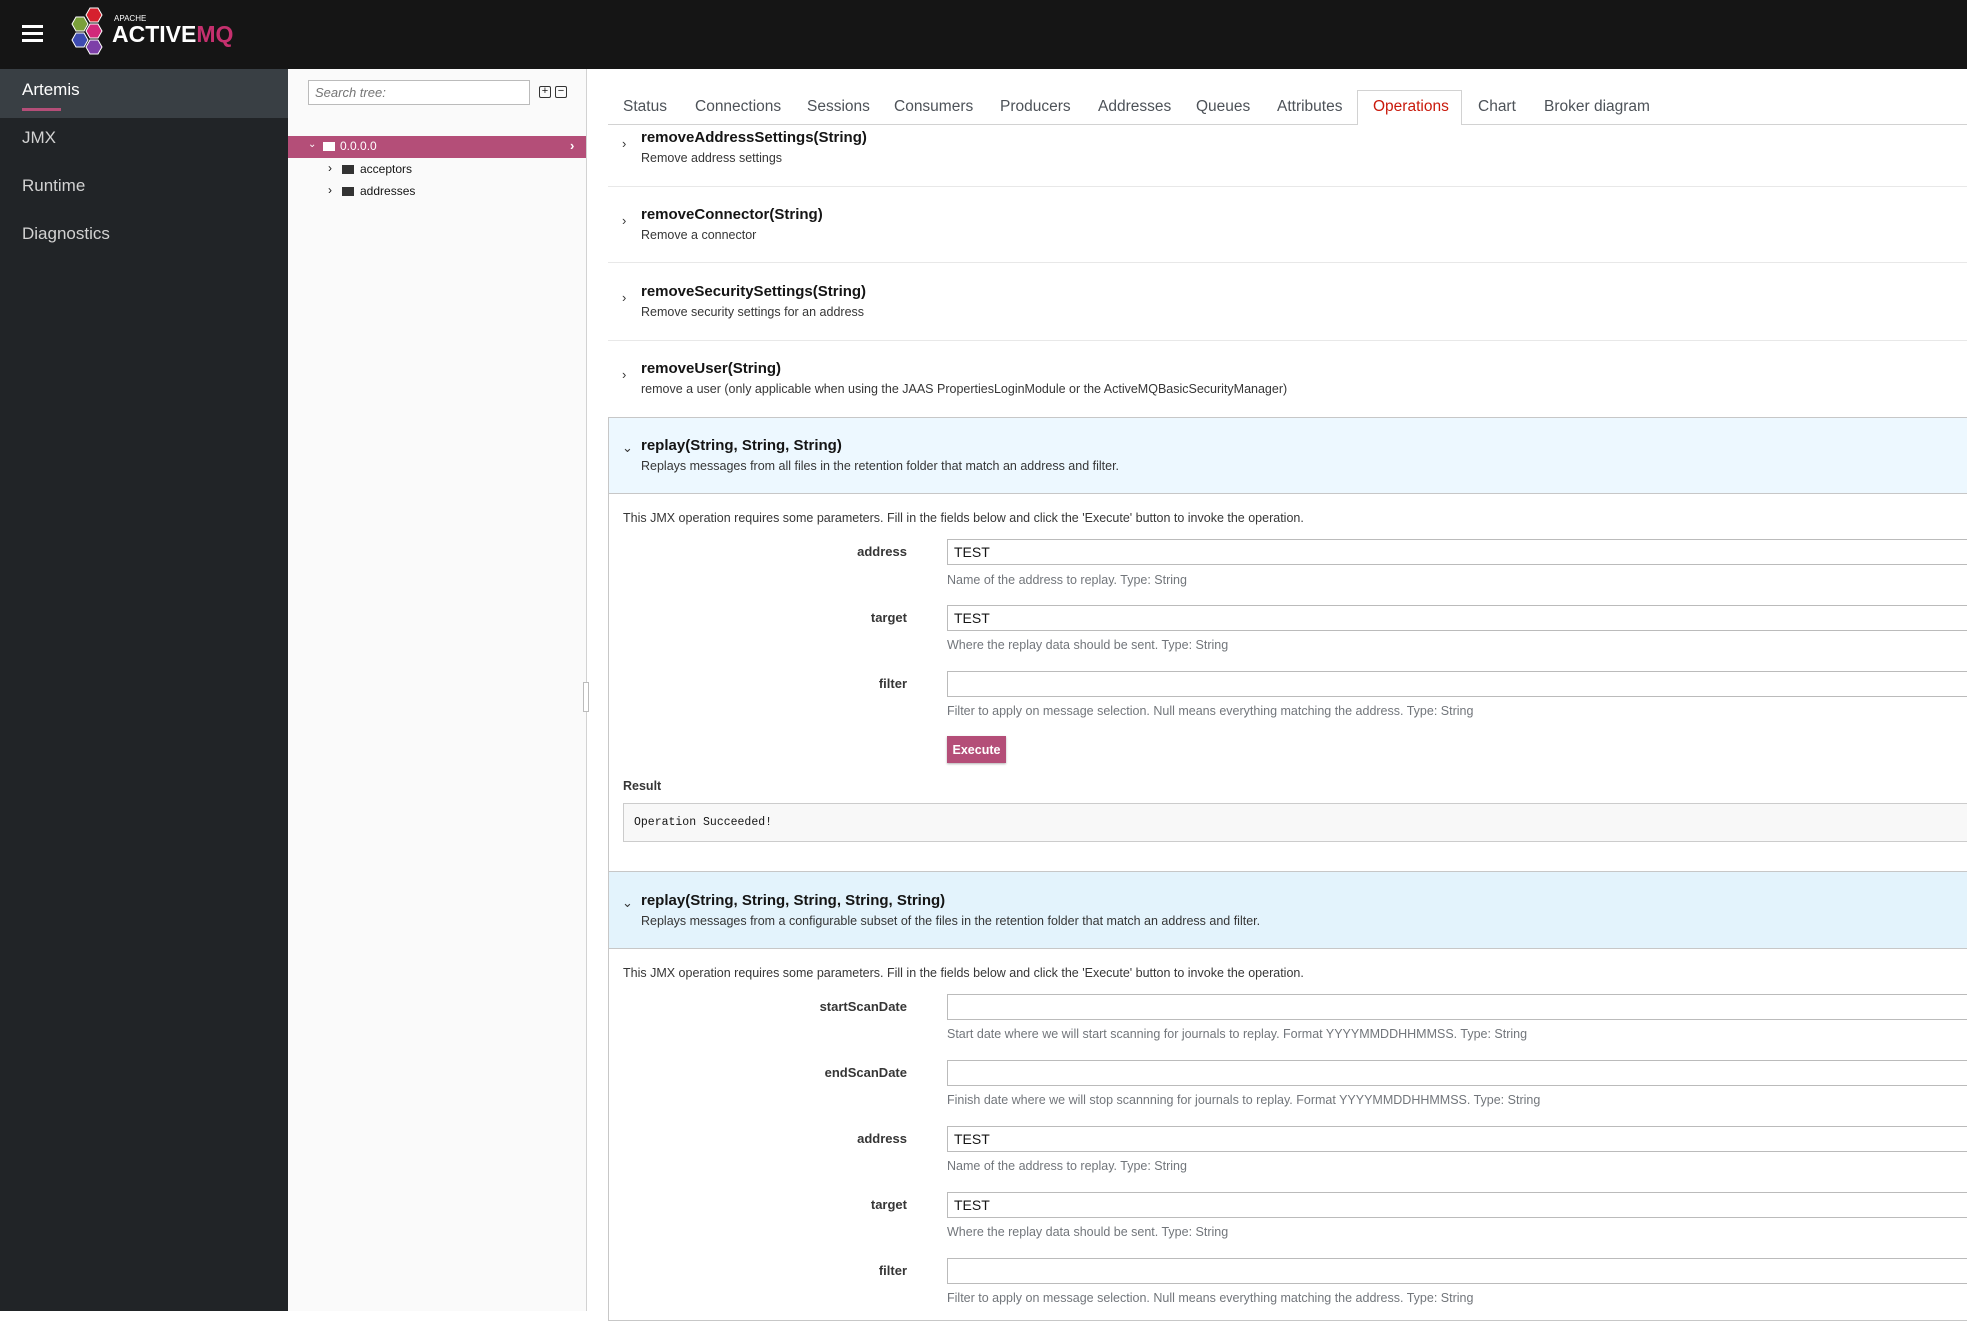 Image resolution: width=1967 pixels, height=1321 pixels. What do you see at coordinates (448, 192) in the screenshot?
I see `tree-node-addresses: › addresses` at bounding box center [448, 192].